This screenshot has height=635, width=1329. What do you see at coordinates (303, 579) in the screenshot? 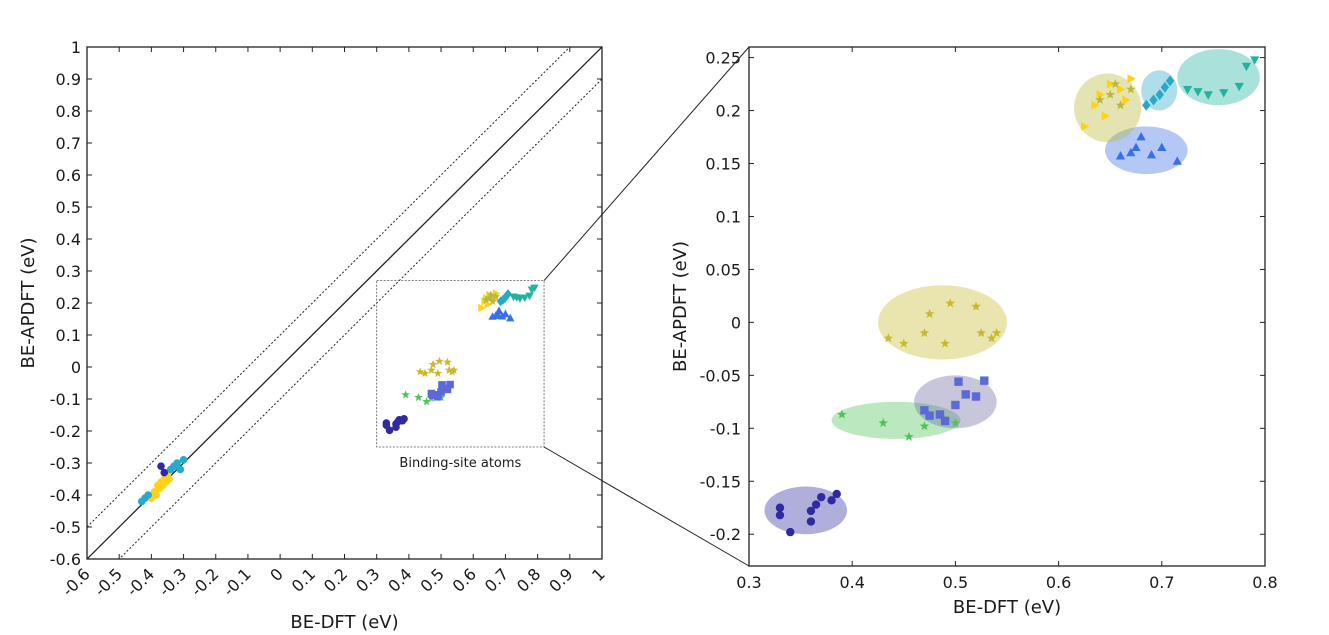
I see `x-tick-label: 0.1` at bounding box center [303, 579].